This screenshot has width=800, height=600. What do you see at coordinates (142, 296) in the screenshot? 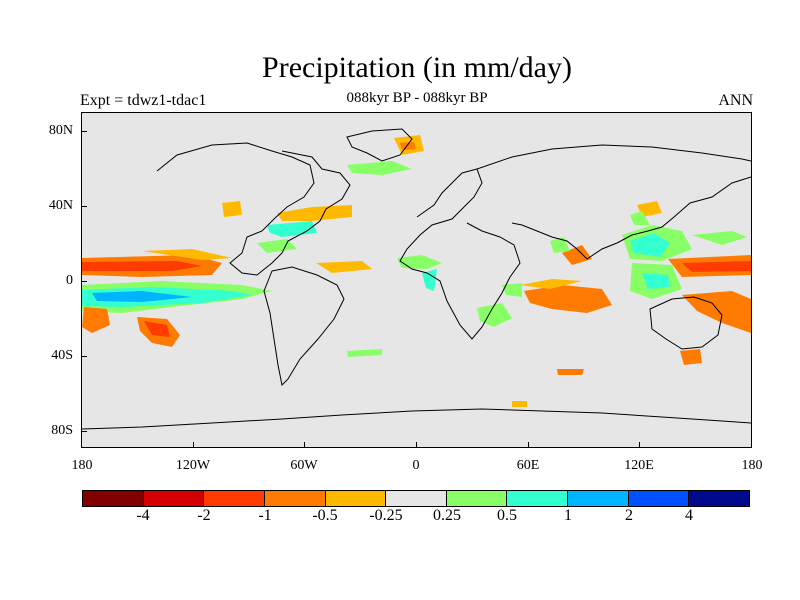
I see `pacific-wet-strong` at bounding box center [142, 296].